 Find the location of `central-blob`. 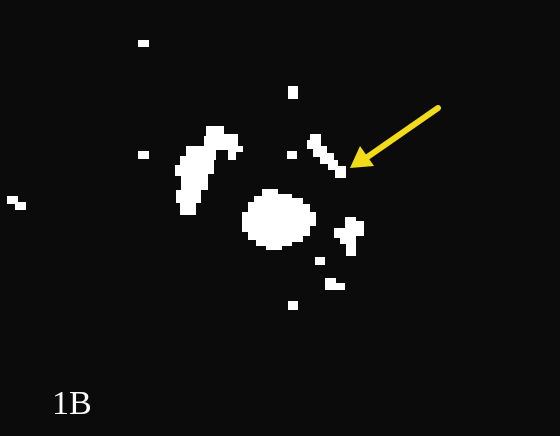

central-blob is located at coordinates (279, 219).